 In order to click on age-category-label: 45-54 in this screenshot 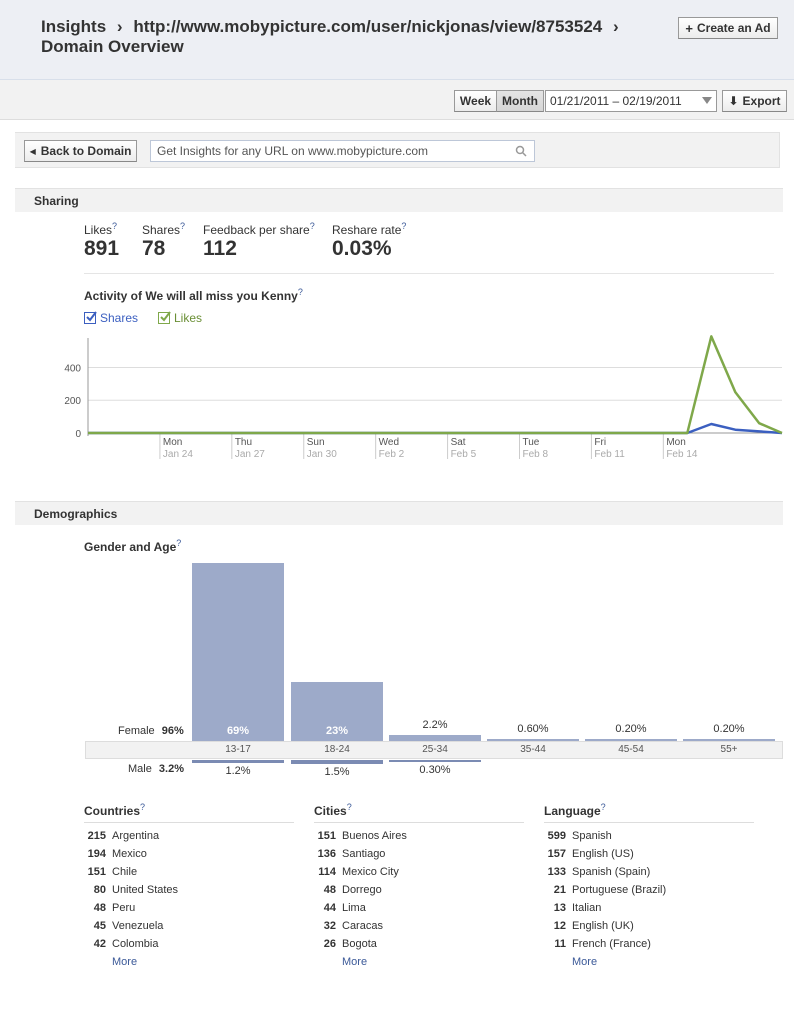, I will do `click(631, 749)`.